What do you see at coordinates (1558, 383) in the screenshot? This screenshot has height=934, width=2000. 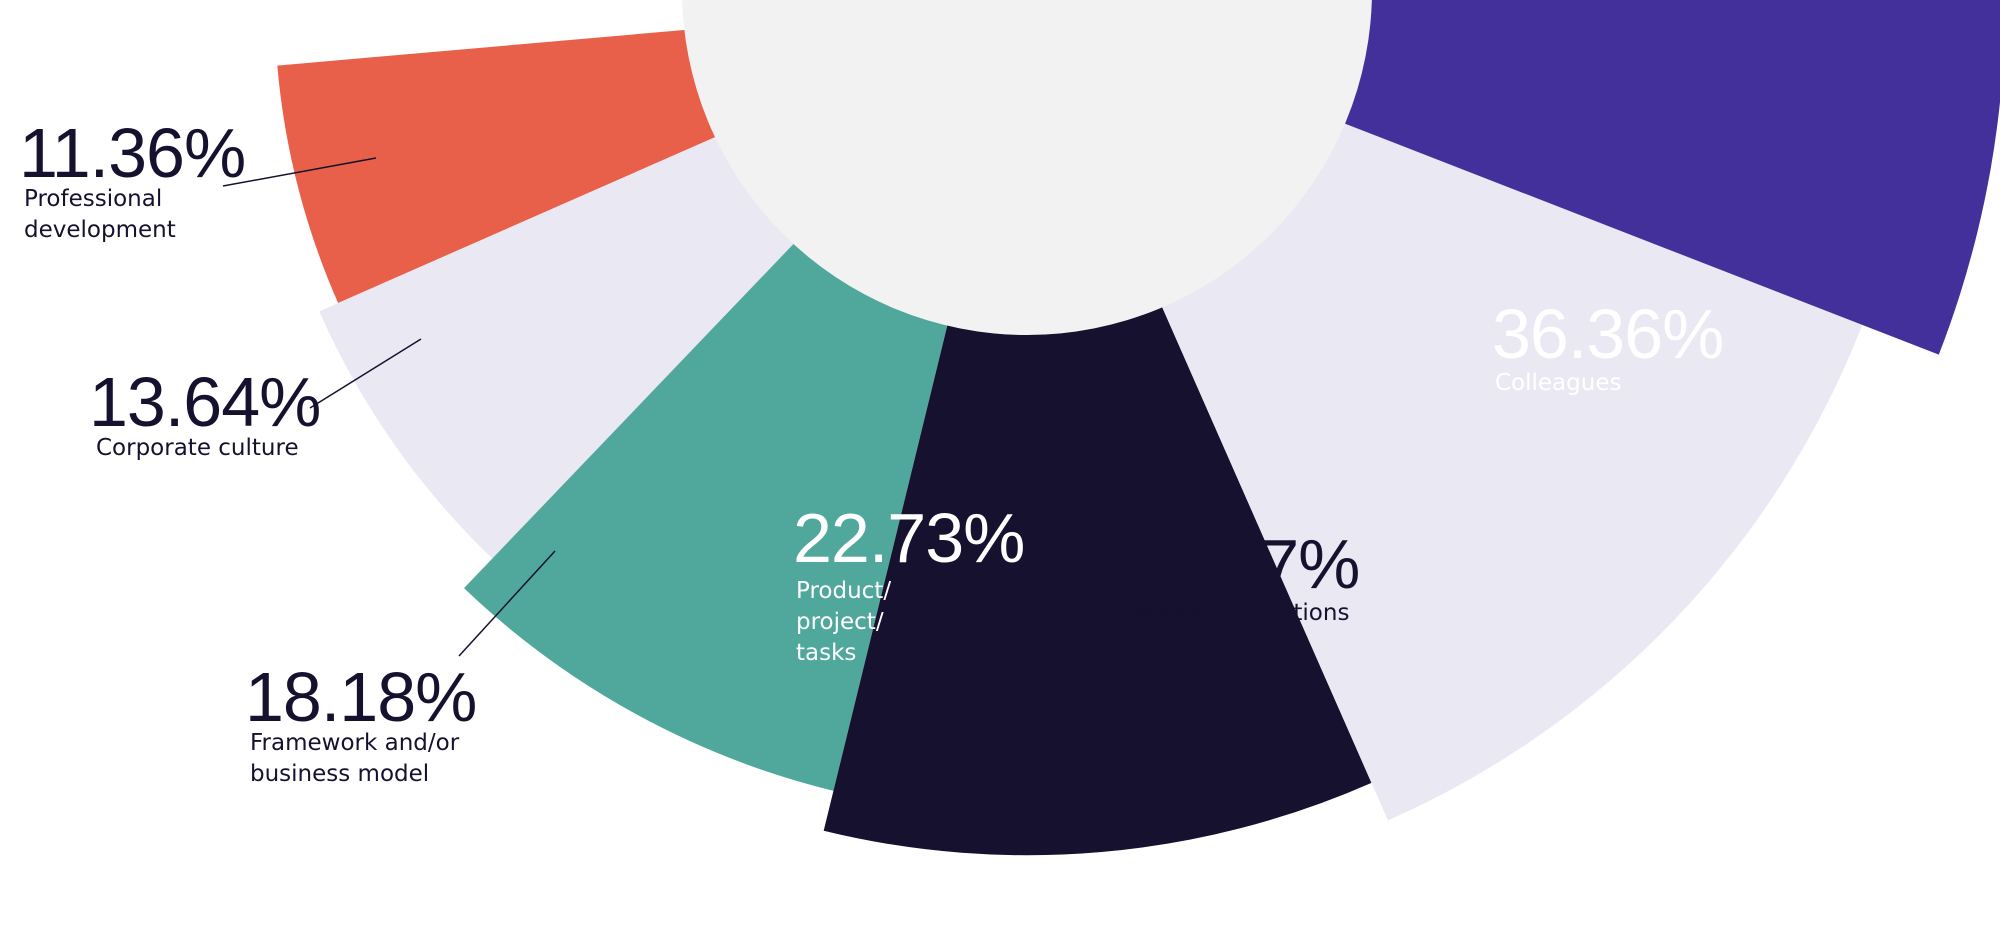 I see `category-label: Colleagues` at bounding box center [1558, 383].